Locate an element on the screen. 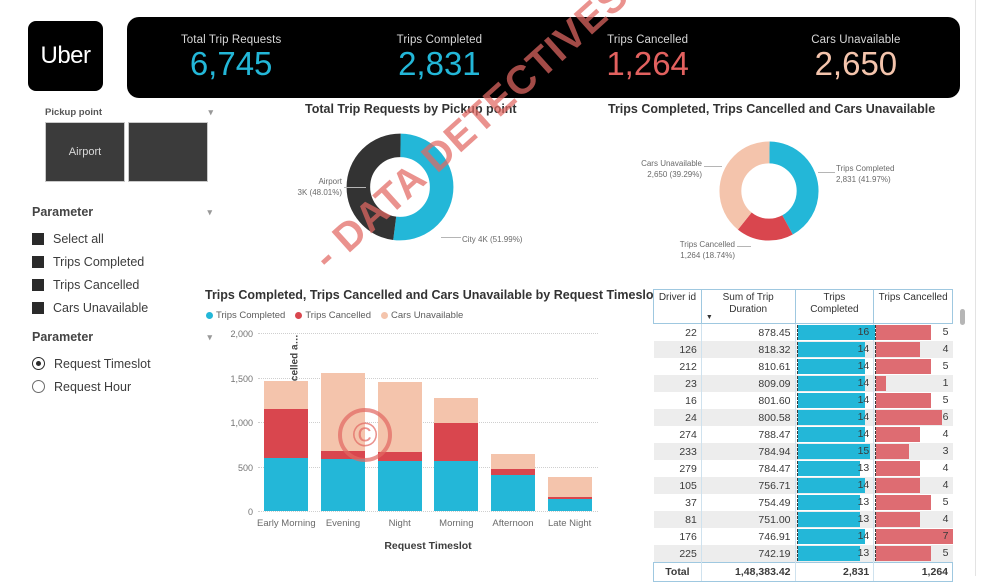  cell-trip-duration: 756.71 is located at coordinates (748, 485).